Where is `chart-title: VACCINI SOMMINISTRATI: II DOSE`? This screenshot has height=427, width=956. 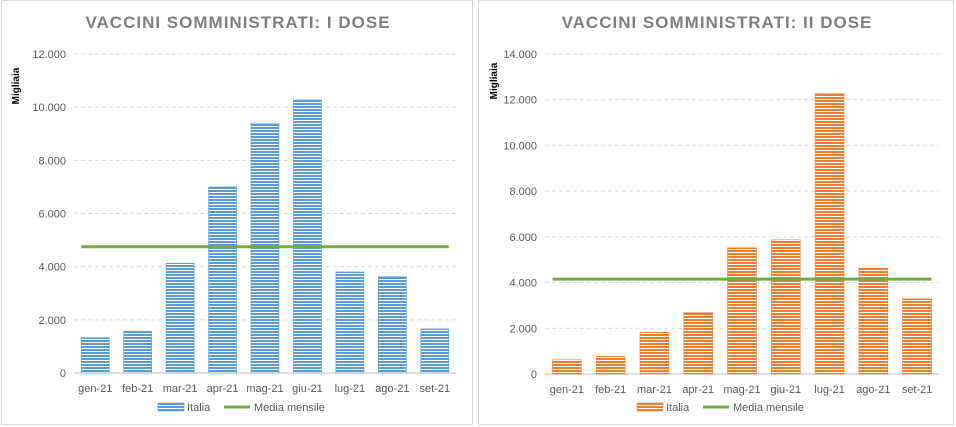 chart-title: VACCINI SOMMINISTRATI: II DOSE is located at coordinates (717, 22).